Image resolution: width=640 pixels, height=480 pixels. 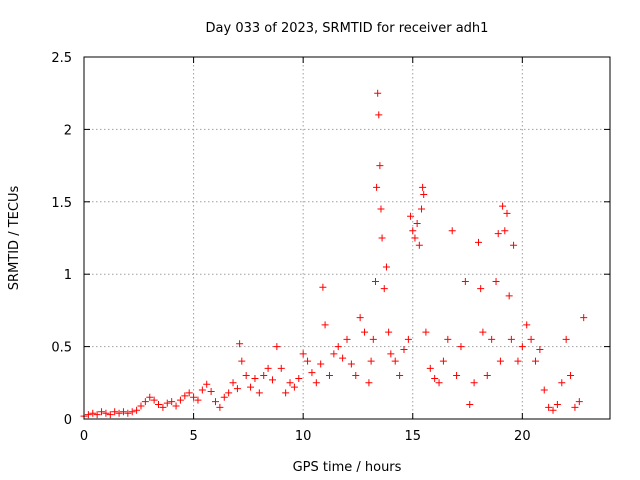 I want to click on y-tick-label: 1.5, so click(x=61, y=203).